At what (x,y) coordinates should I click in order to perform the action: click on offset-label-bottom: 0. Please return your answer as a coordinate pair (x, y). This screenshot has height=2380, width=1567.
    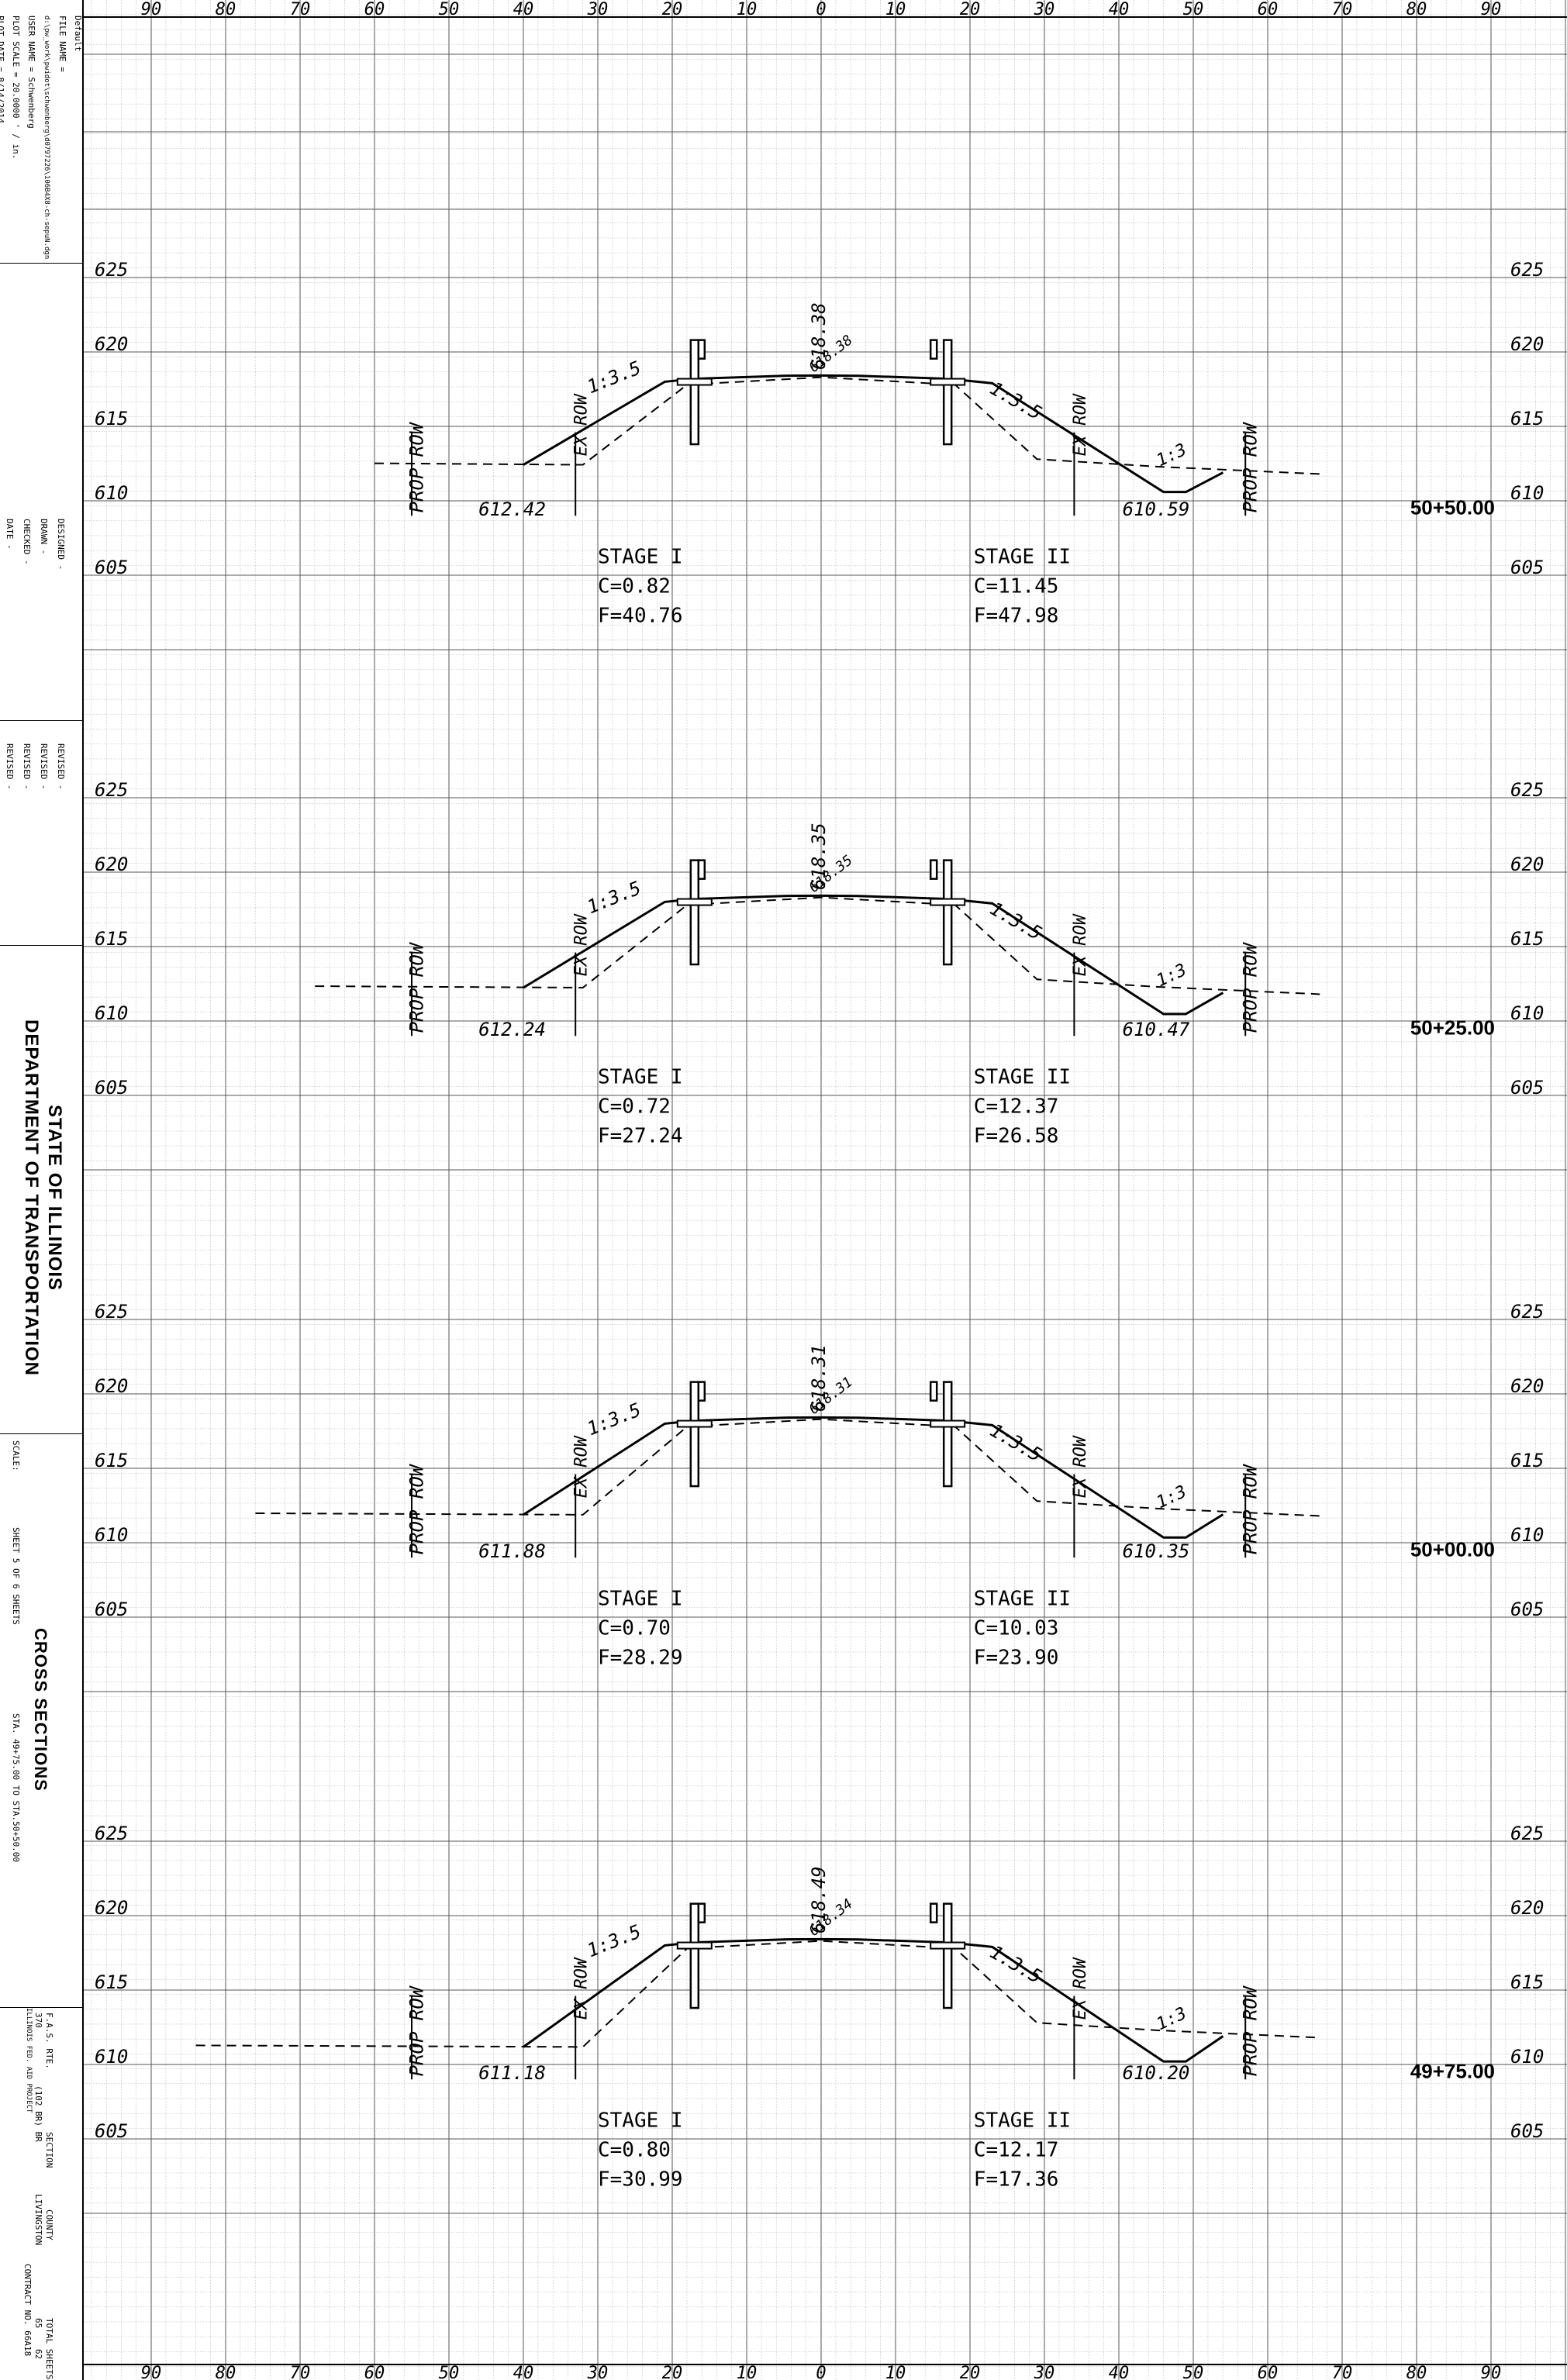
    Looking at the image, I should click on (821, 2372).